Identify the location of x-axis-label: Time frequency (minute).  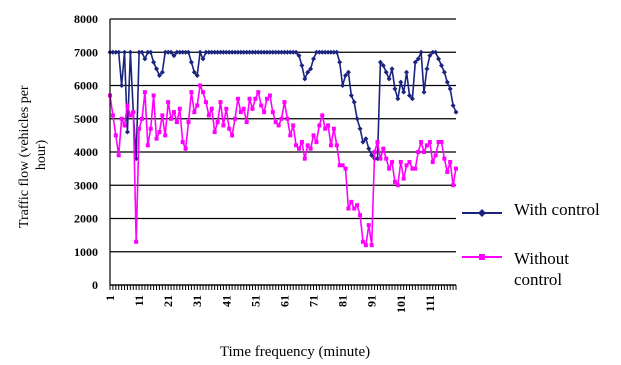
(295, 352).